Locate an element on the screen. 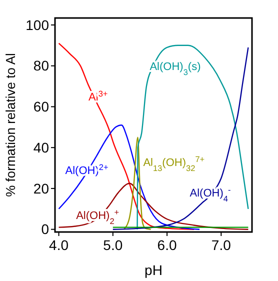 Image resolution: width=278 pixels, height=281 pixels. y-axis-title: % formation relative to Al is located at coordinates (10, 125).